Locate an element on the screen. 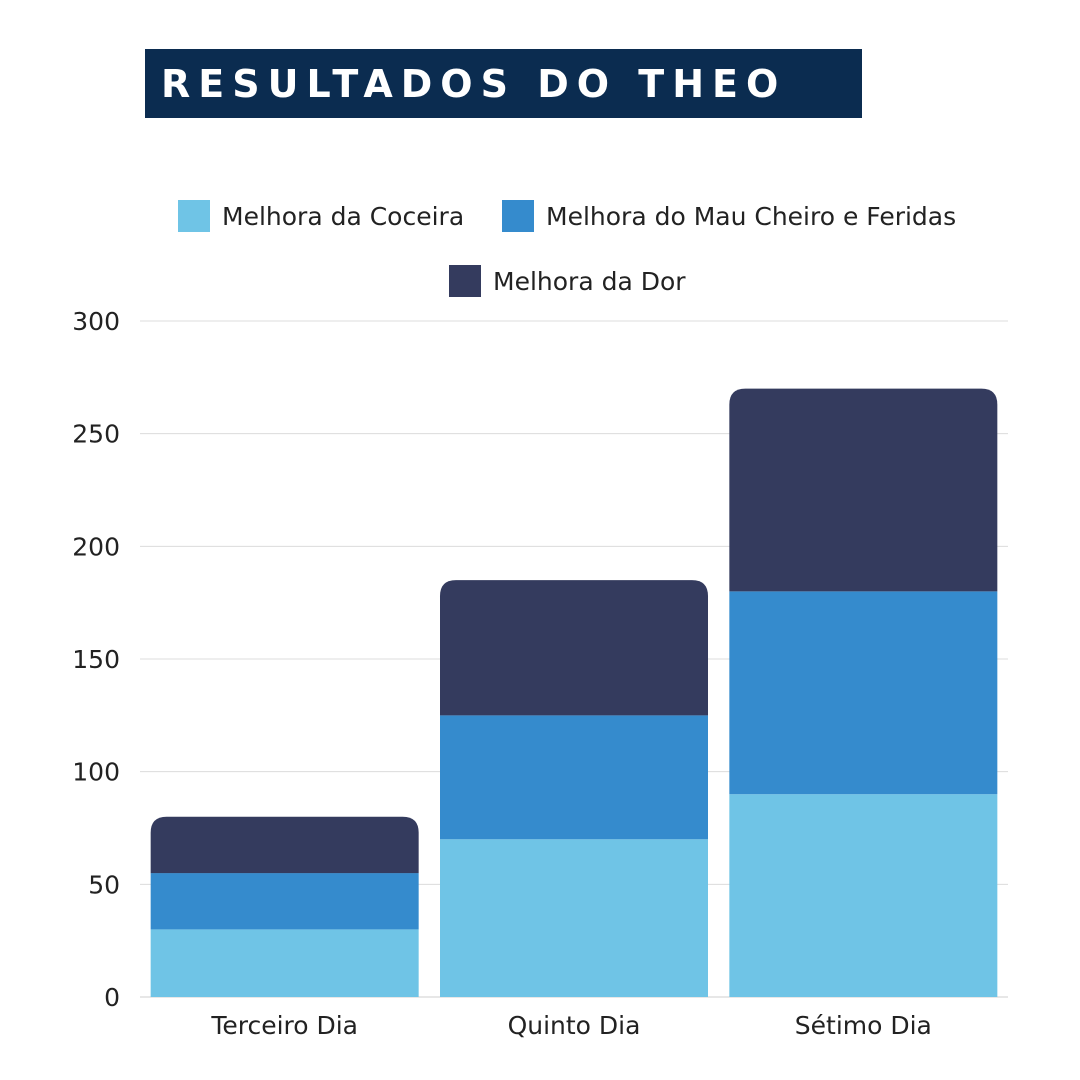 The height and width of the screenshot is (1080, 1080). legend-item-dor: Melhora da Dor is located at coordinates (567, 281).